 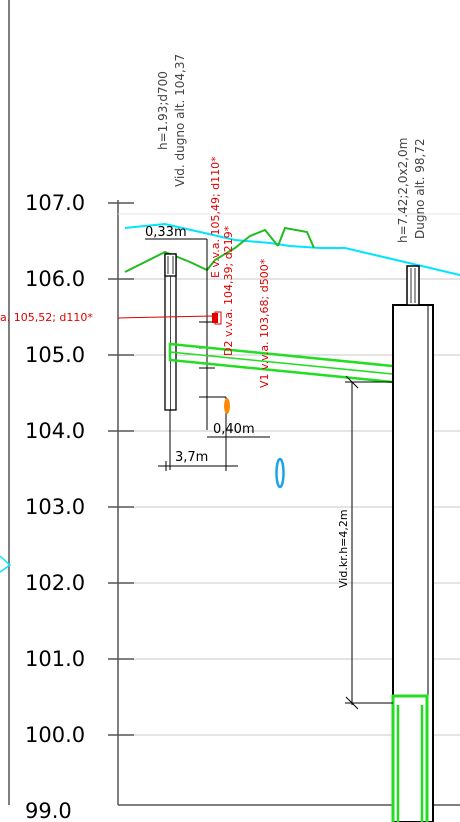 I want to click on manhole-left-cone, so click(x=170, y=265).